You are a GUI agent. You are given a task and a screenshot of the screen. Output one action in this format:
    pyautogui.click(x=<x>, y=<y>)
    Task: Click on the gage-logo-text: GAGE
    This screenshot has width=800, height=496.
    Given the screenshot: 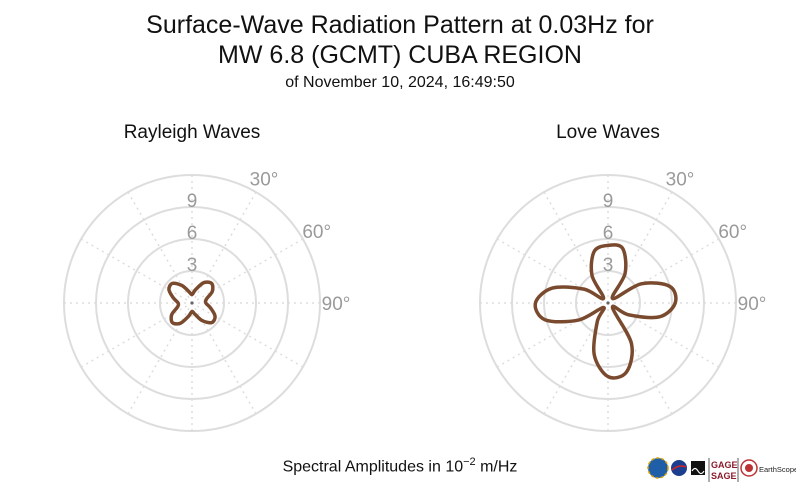 What is the action you would take?
    pyautogui.click(x=724, y=465)
    